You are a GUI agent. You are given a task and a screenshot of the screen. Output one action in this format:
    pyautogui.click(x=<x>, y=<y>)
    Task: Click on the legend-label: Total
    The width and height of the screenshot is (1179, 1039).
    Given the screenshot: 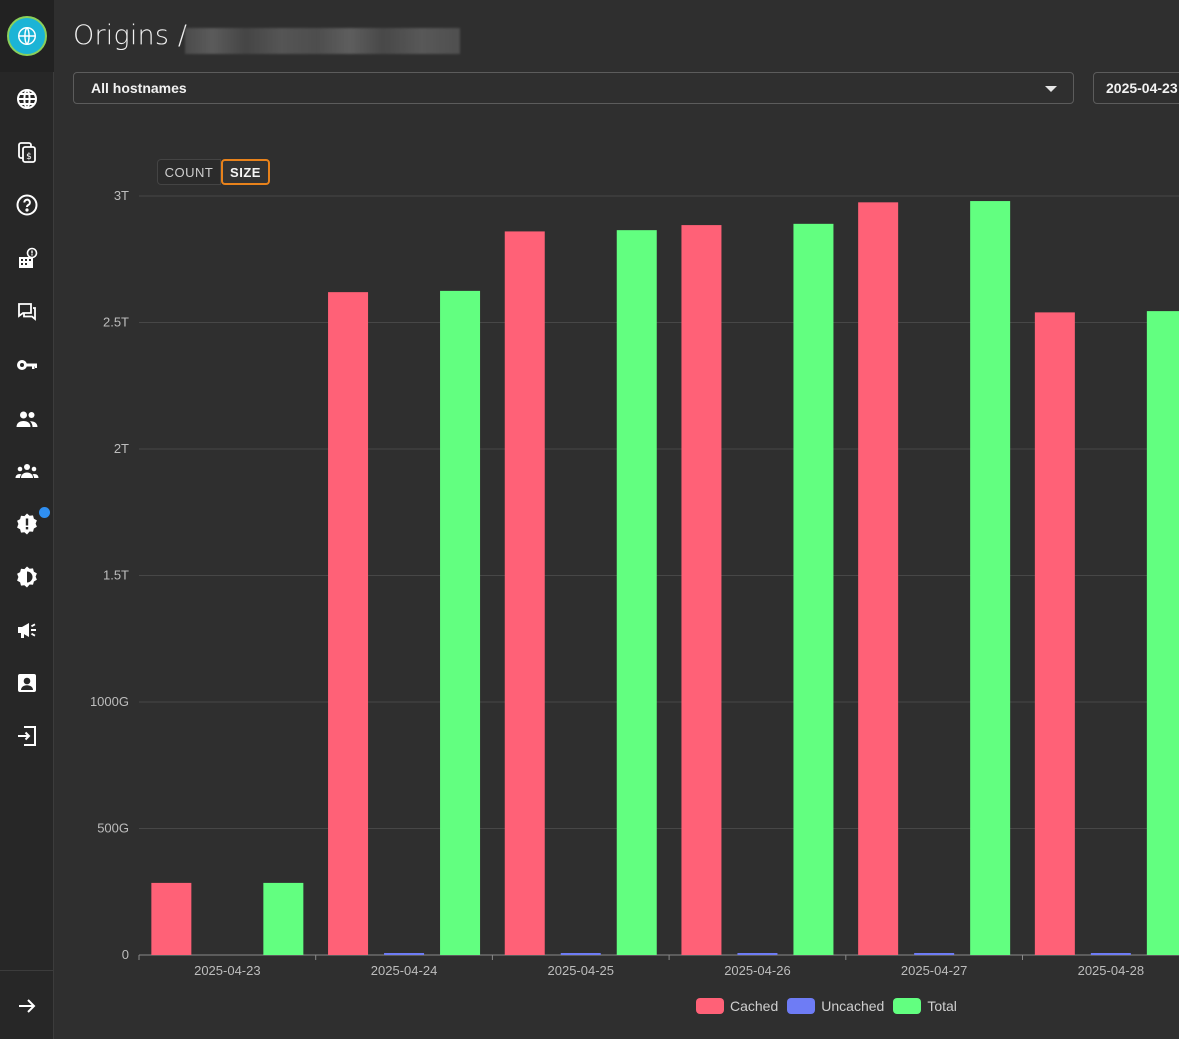 What is the action you would take?
    pyautogui.click(x=942, y=1006)
    